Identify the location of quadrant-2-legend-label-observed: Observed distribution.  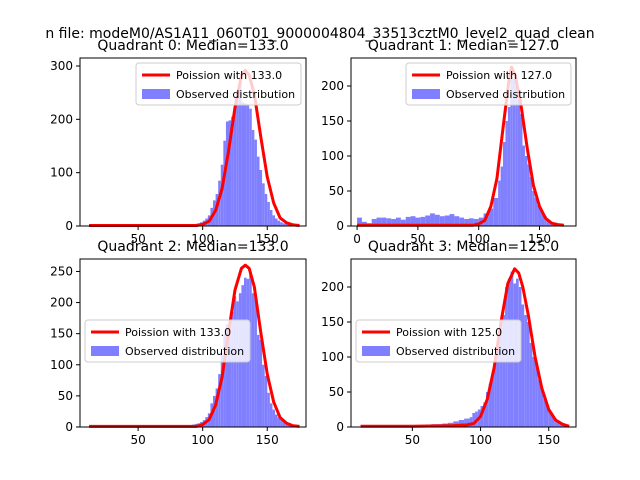
(184, 351).